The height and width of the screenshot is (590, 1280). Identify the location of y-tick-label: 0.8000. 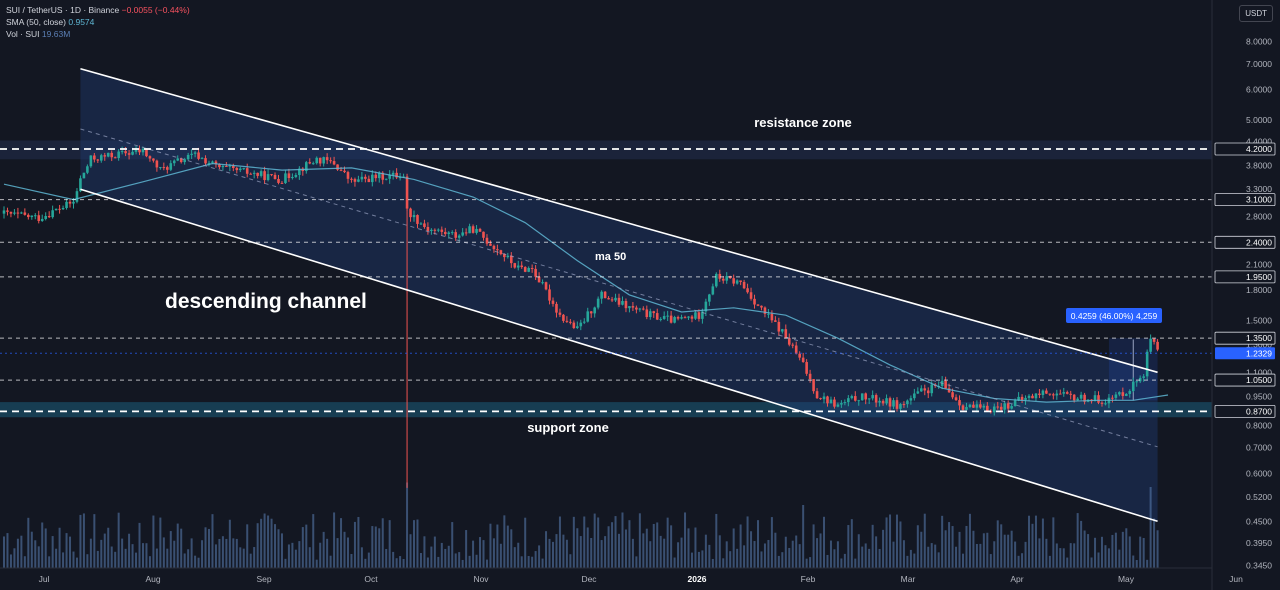
(1259, 425).